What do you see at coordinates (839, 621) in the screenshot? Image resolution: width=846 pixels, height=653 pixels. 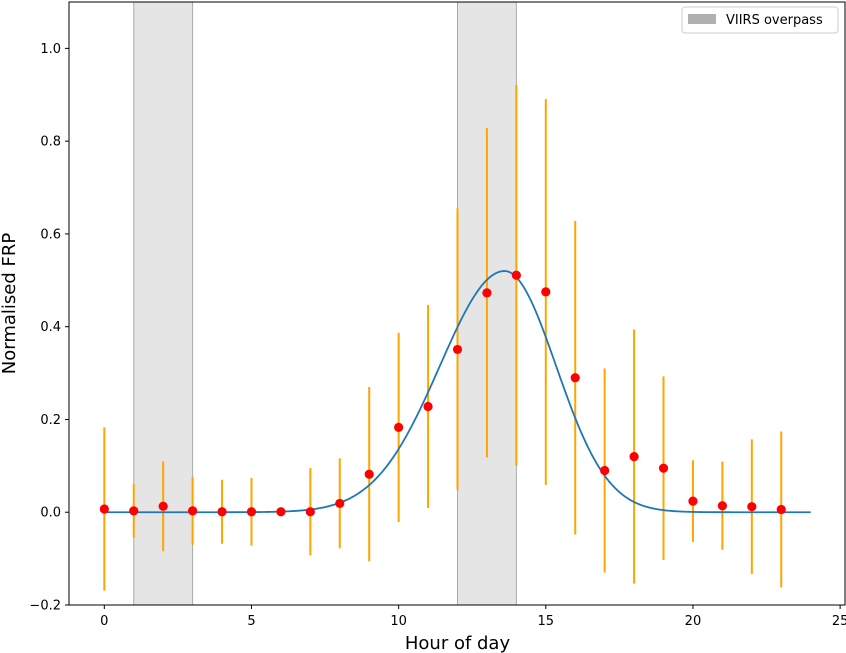 I see `x-tick-label: 25` at bounding box center [839, 621].